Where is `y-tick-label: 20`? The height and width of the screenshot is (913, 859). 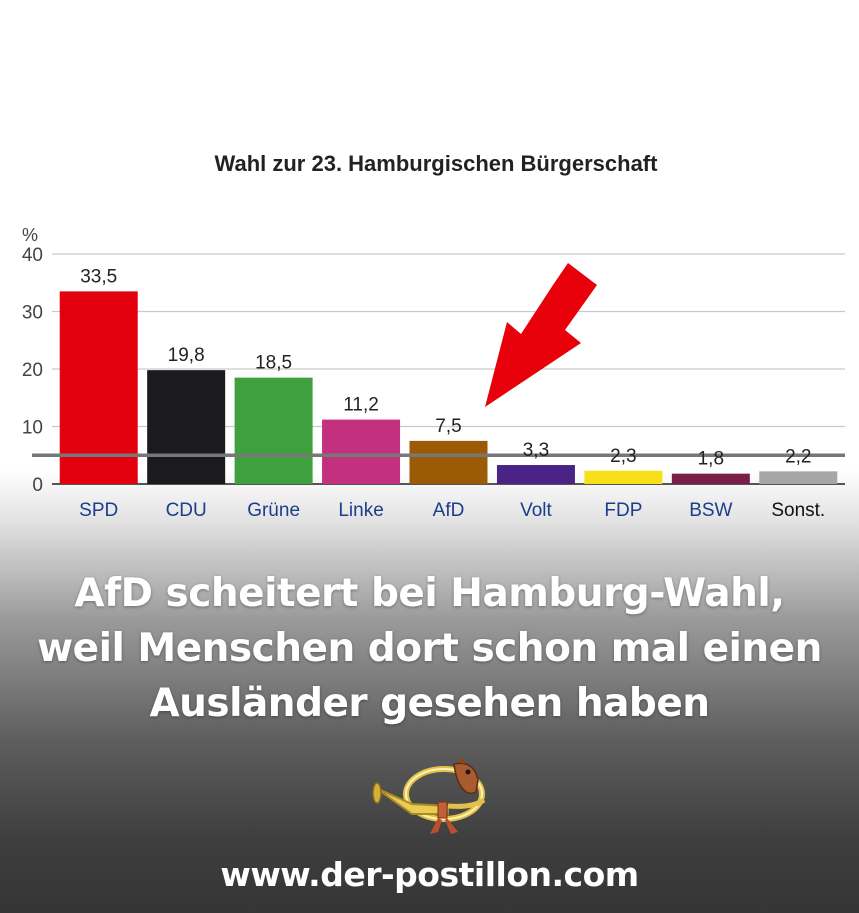 y-tick-label: 20 is located at coordinates (32, 370).